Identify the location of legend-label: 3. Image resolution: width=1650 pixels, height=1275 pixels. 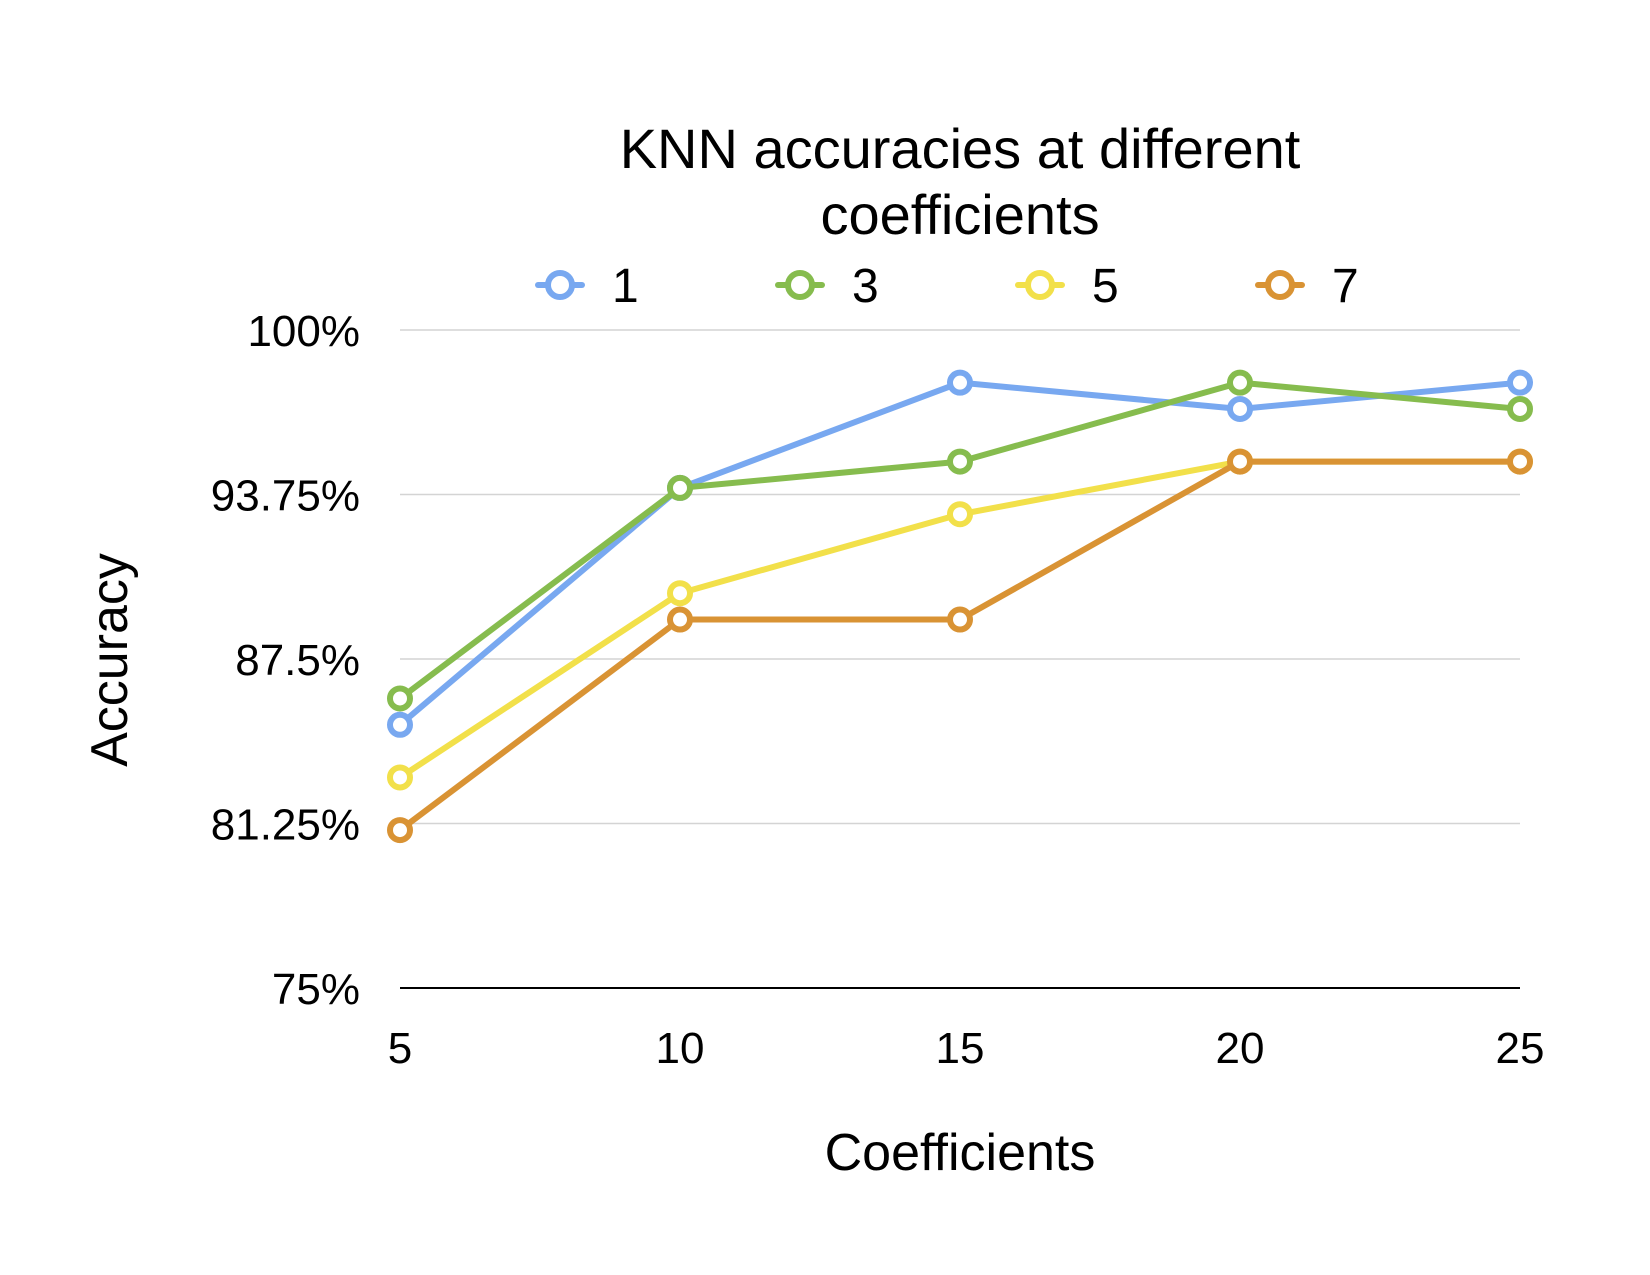
(865, 286).